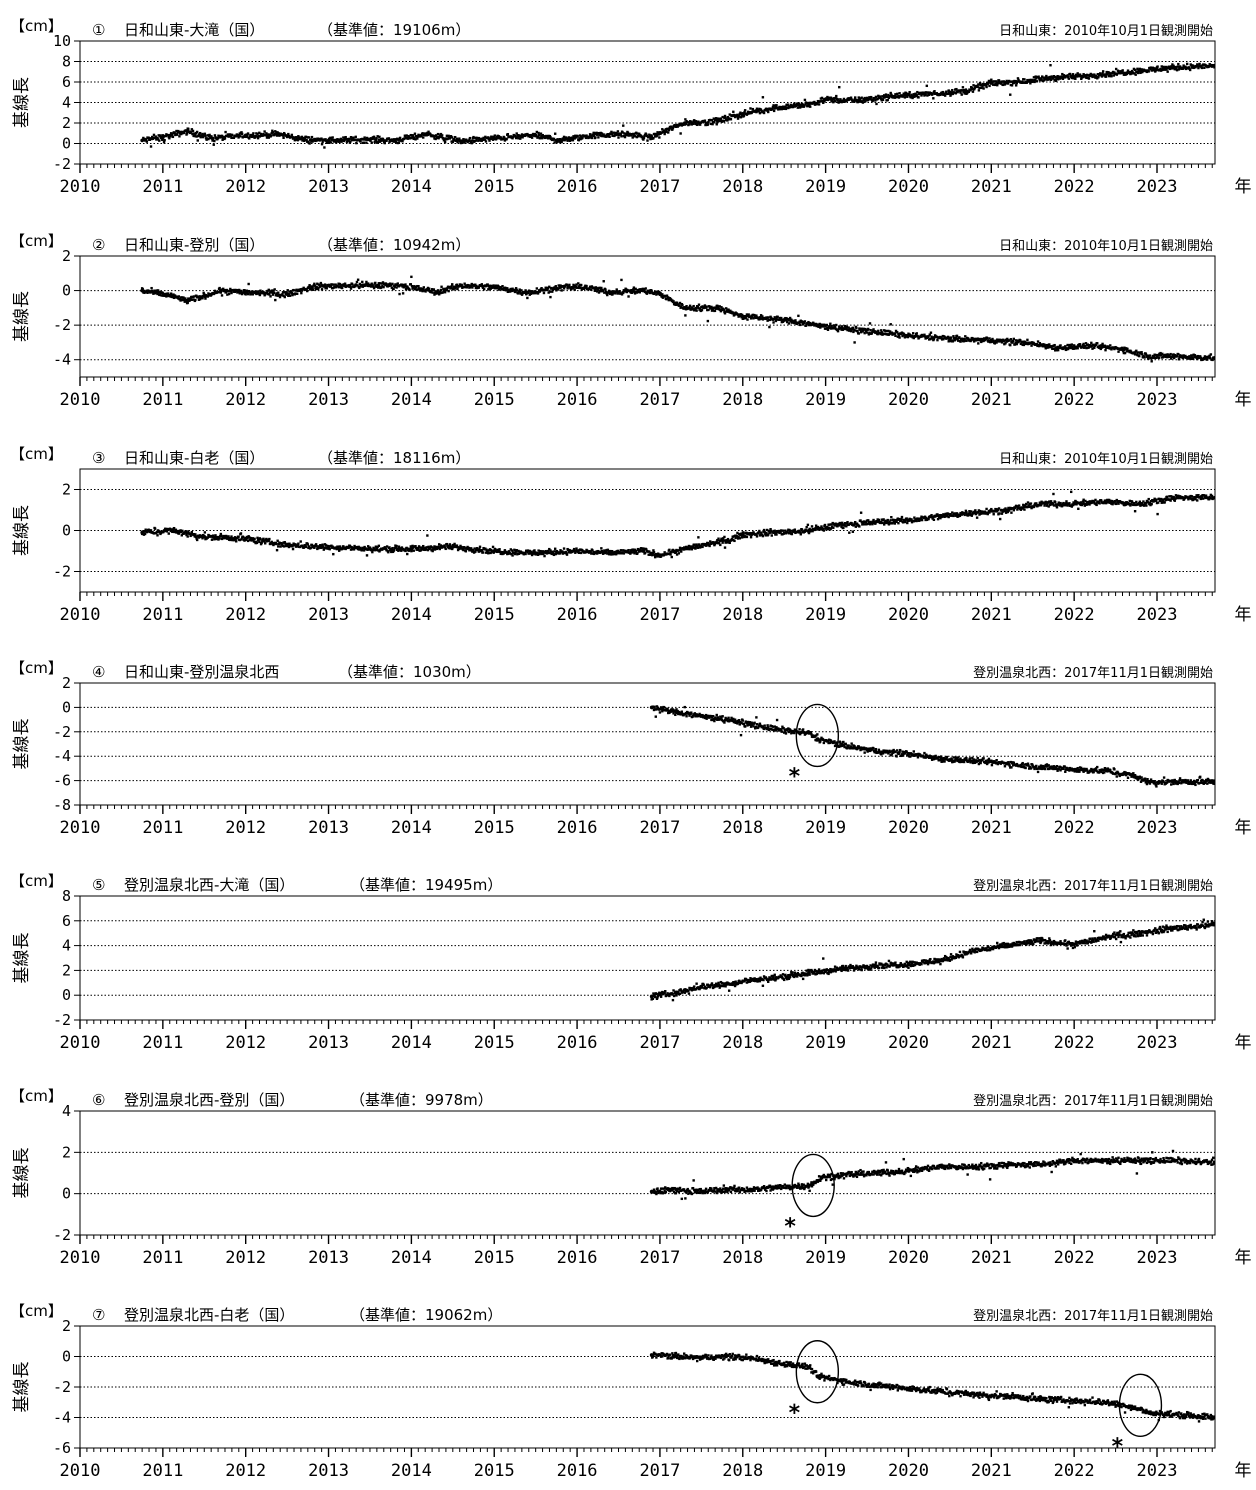  What do you see at coordinates (1157, 187) in the screenshot?
I see `x-tick-label: 2023` at bounding box center [1157, 187].